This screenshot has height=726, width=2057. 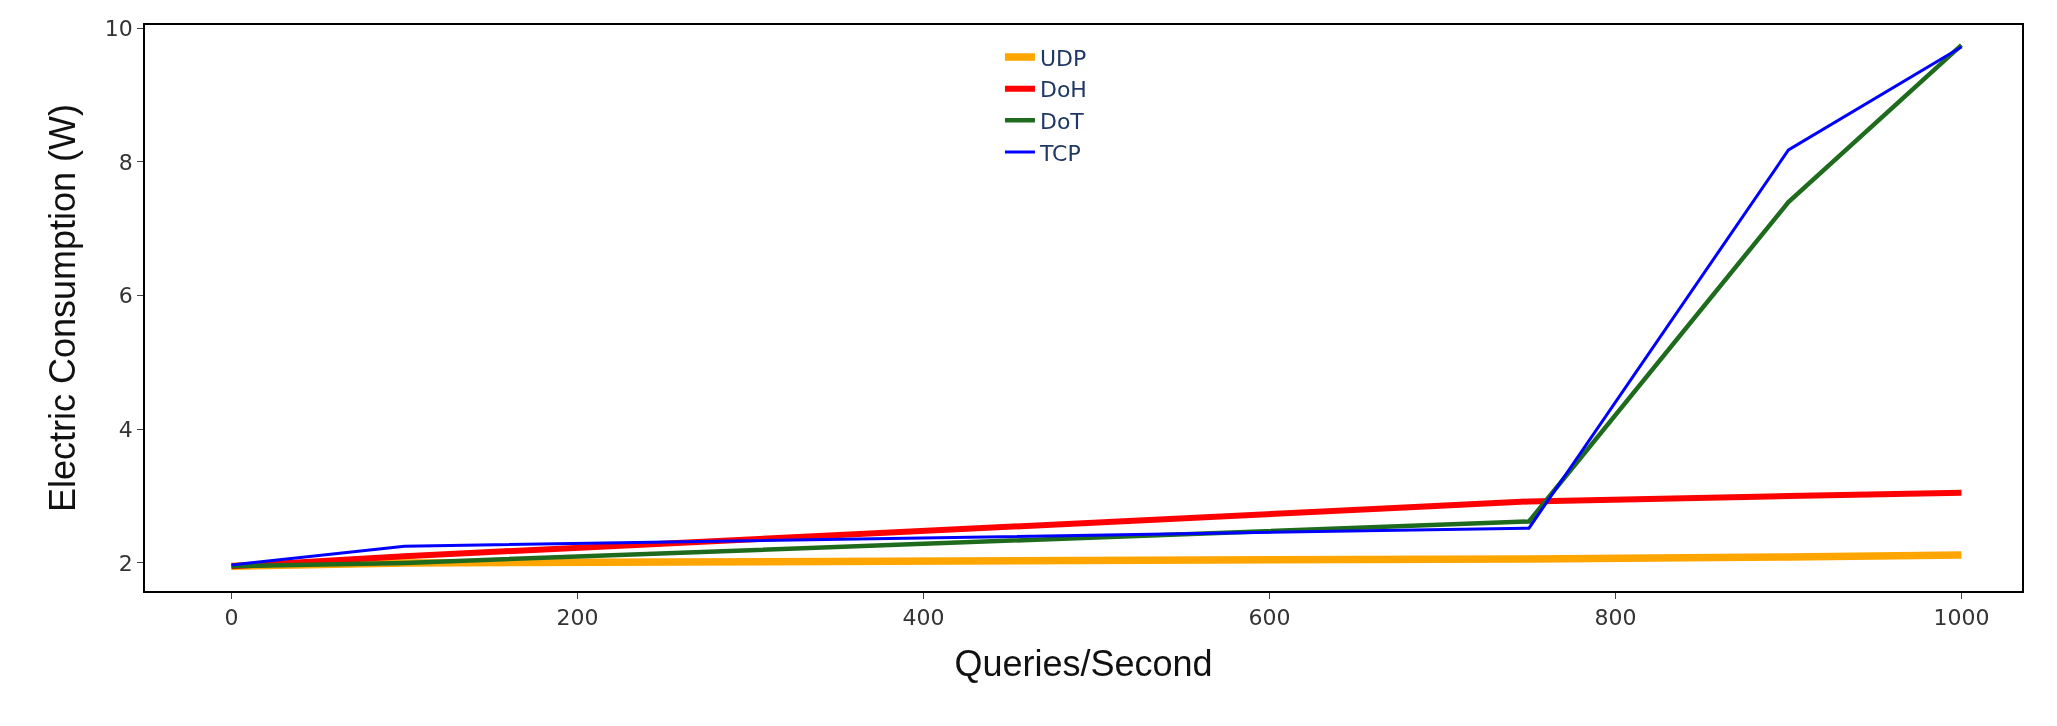 What do you see at coordinates (1063, 90) in the screenshot?
I see `legend-label: DoH` at bounding box center [1063, 90].